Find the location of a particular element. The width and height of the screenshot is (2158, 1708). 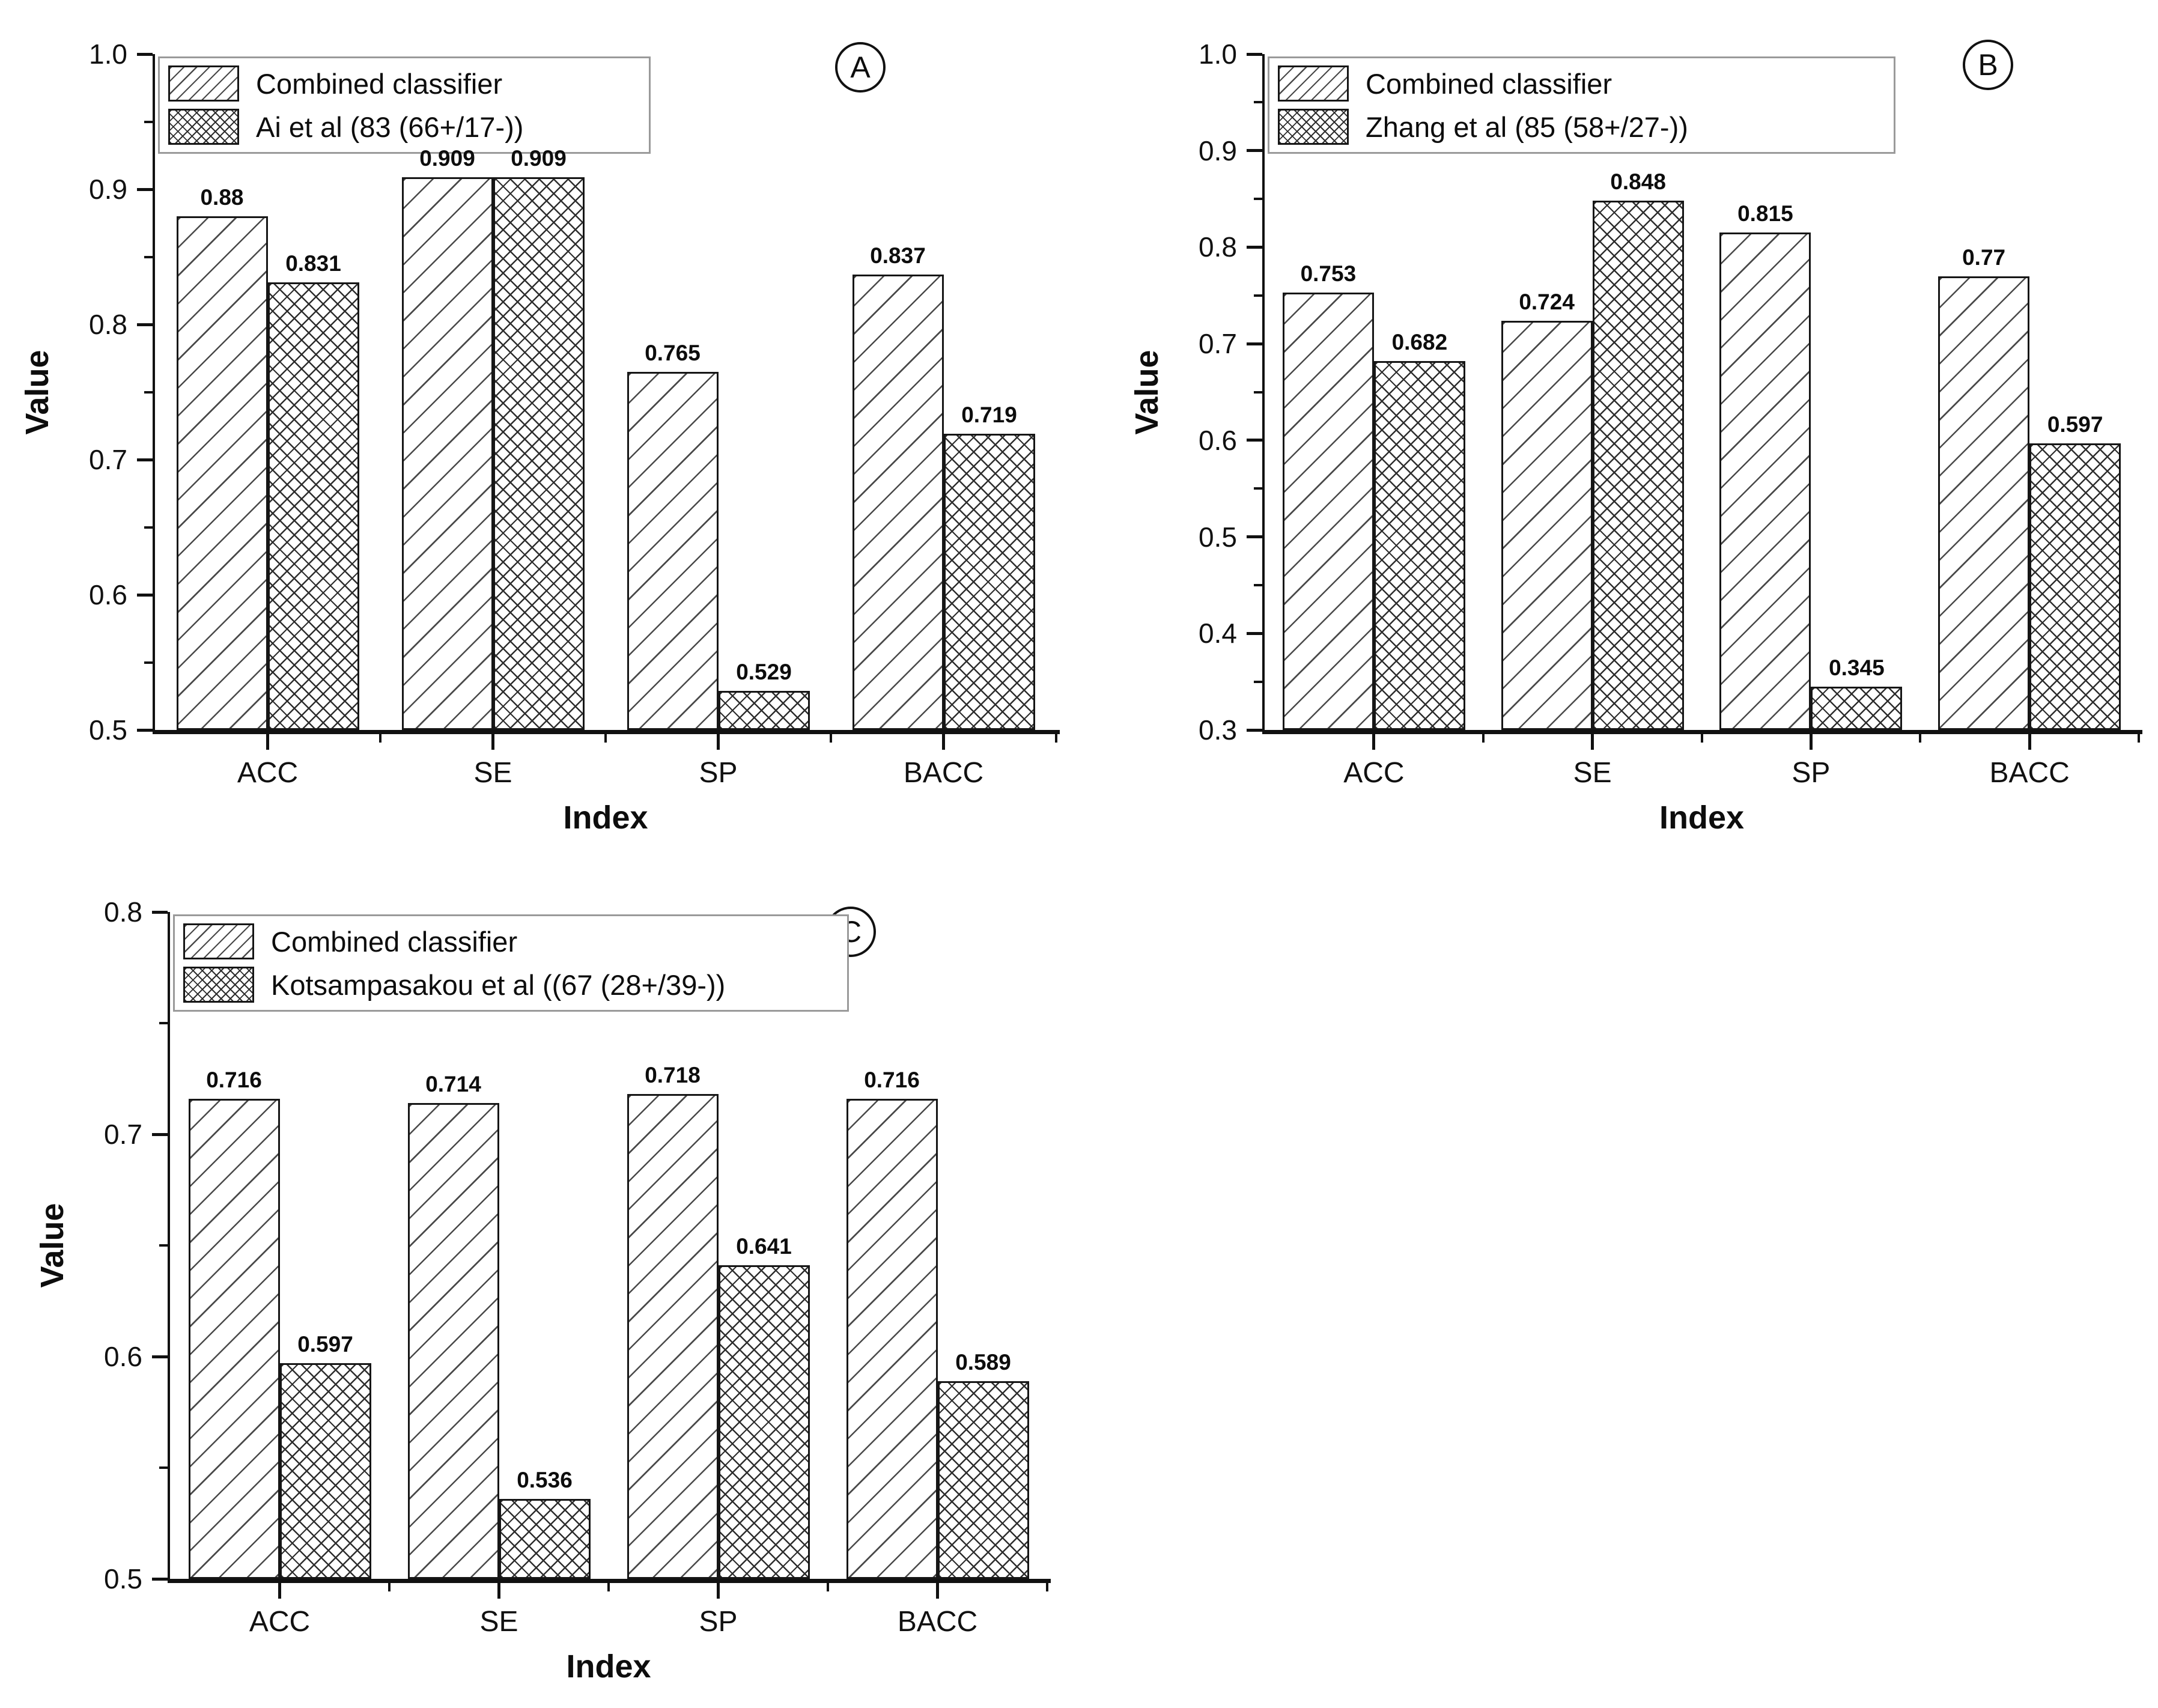

bar-value-label: 0.831 is located at coordinates (313, 263).